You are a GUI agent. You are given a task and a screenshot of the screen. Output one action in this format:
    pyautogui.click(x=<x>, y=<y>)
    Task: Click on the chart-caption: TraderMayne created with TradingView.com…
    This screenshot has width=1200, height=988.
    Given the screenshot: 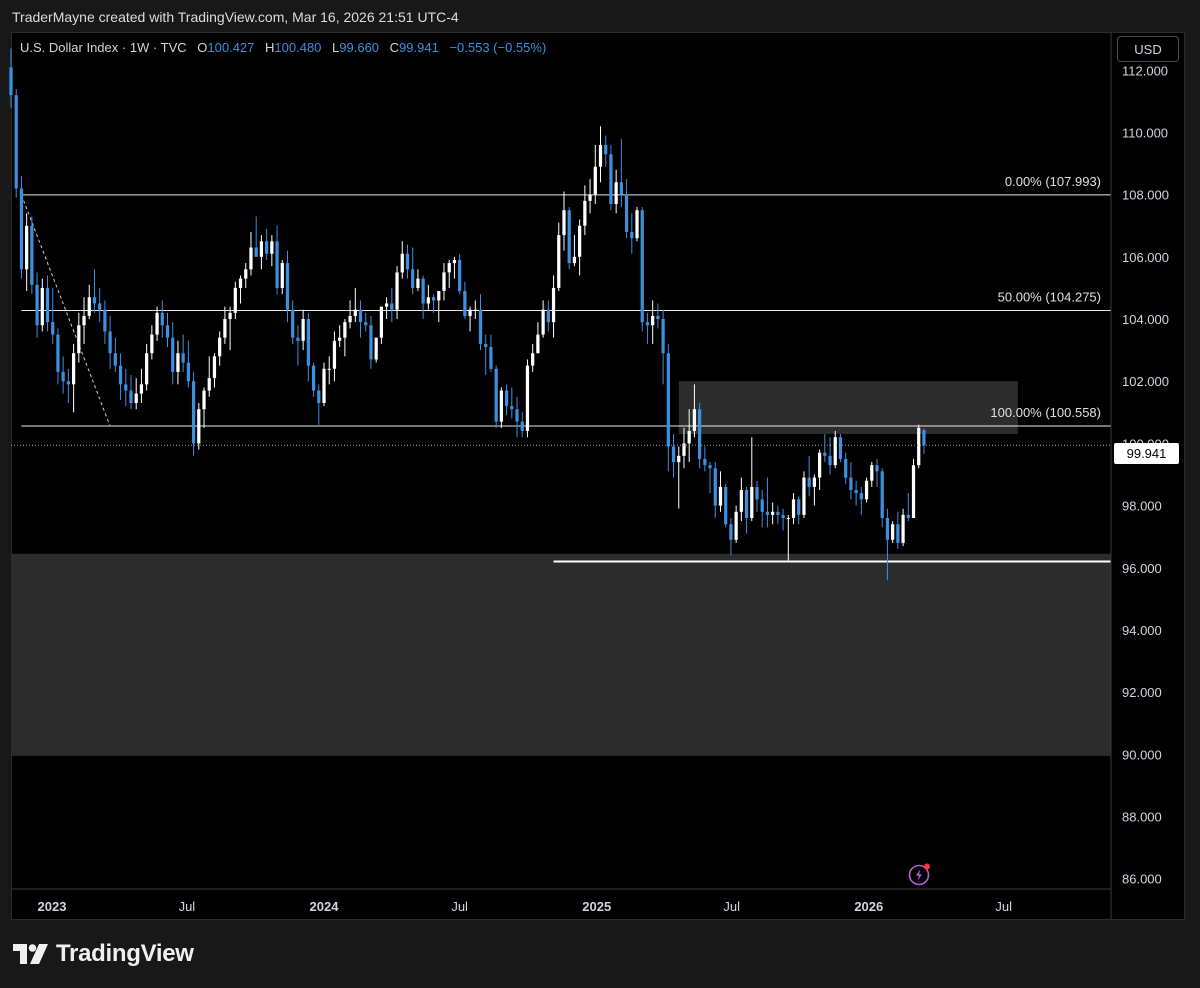 What is the action you would take?
    pyautogui.click(x=235, y=17)
    